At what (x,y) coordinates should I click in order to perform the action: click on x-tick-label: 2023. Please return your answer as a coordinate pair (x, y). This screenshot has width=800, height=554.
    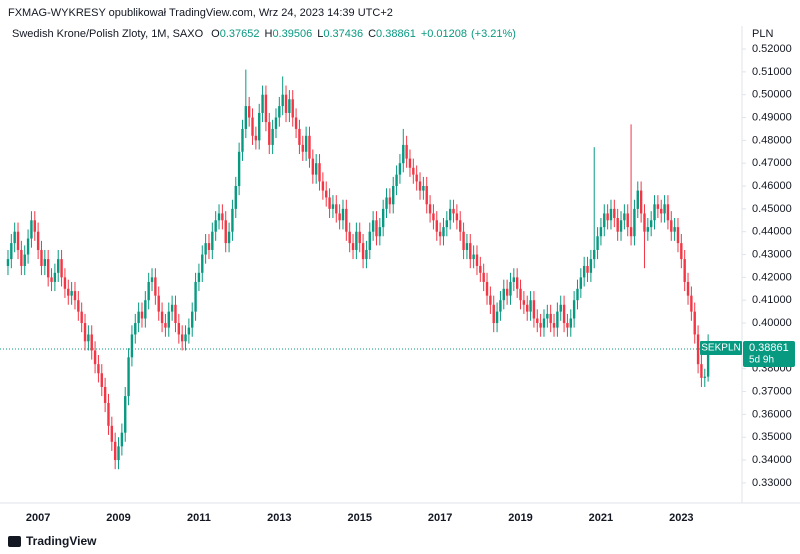
    Looking at the image, I should click on (681, 518).